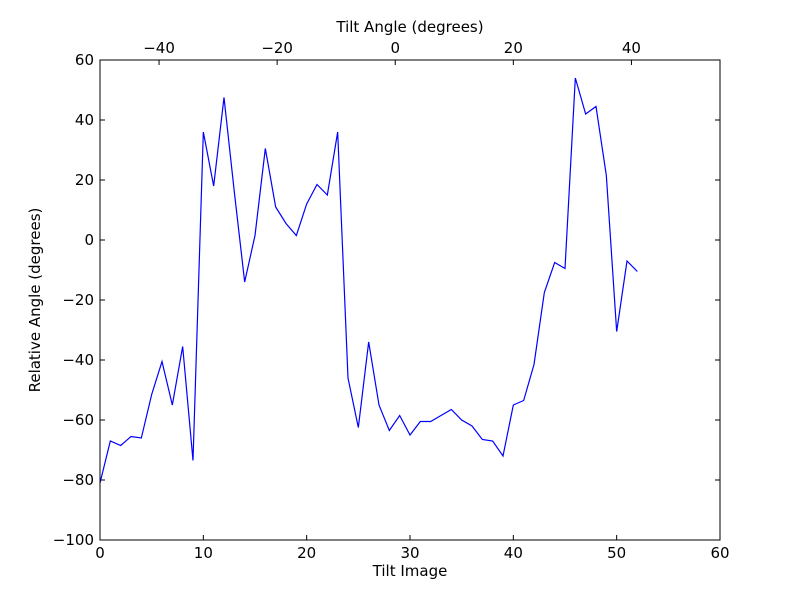 The image size is (800, 600). Describe the element at coordinates (513, 48) in the screenshot. I see `top-x-tick-label: 20` at that location.